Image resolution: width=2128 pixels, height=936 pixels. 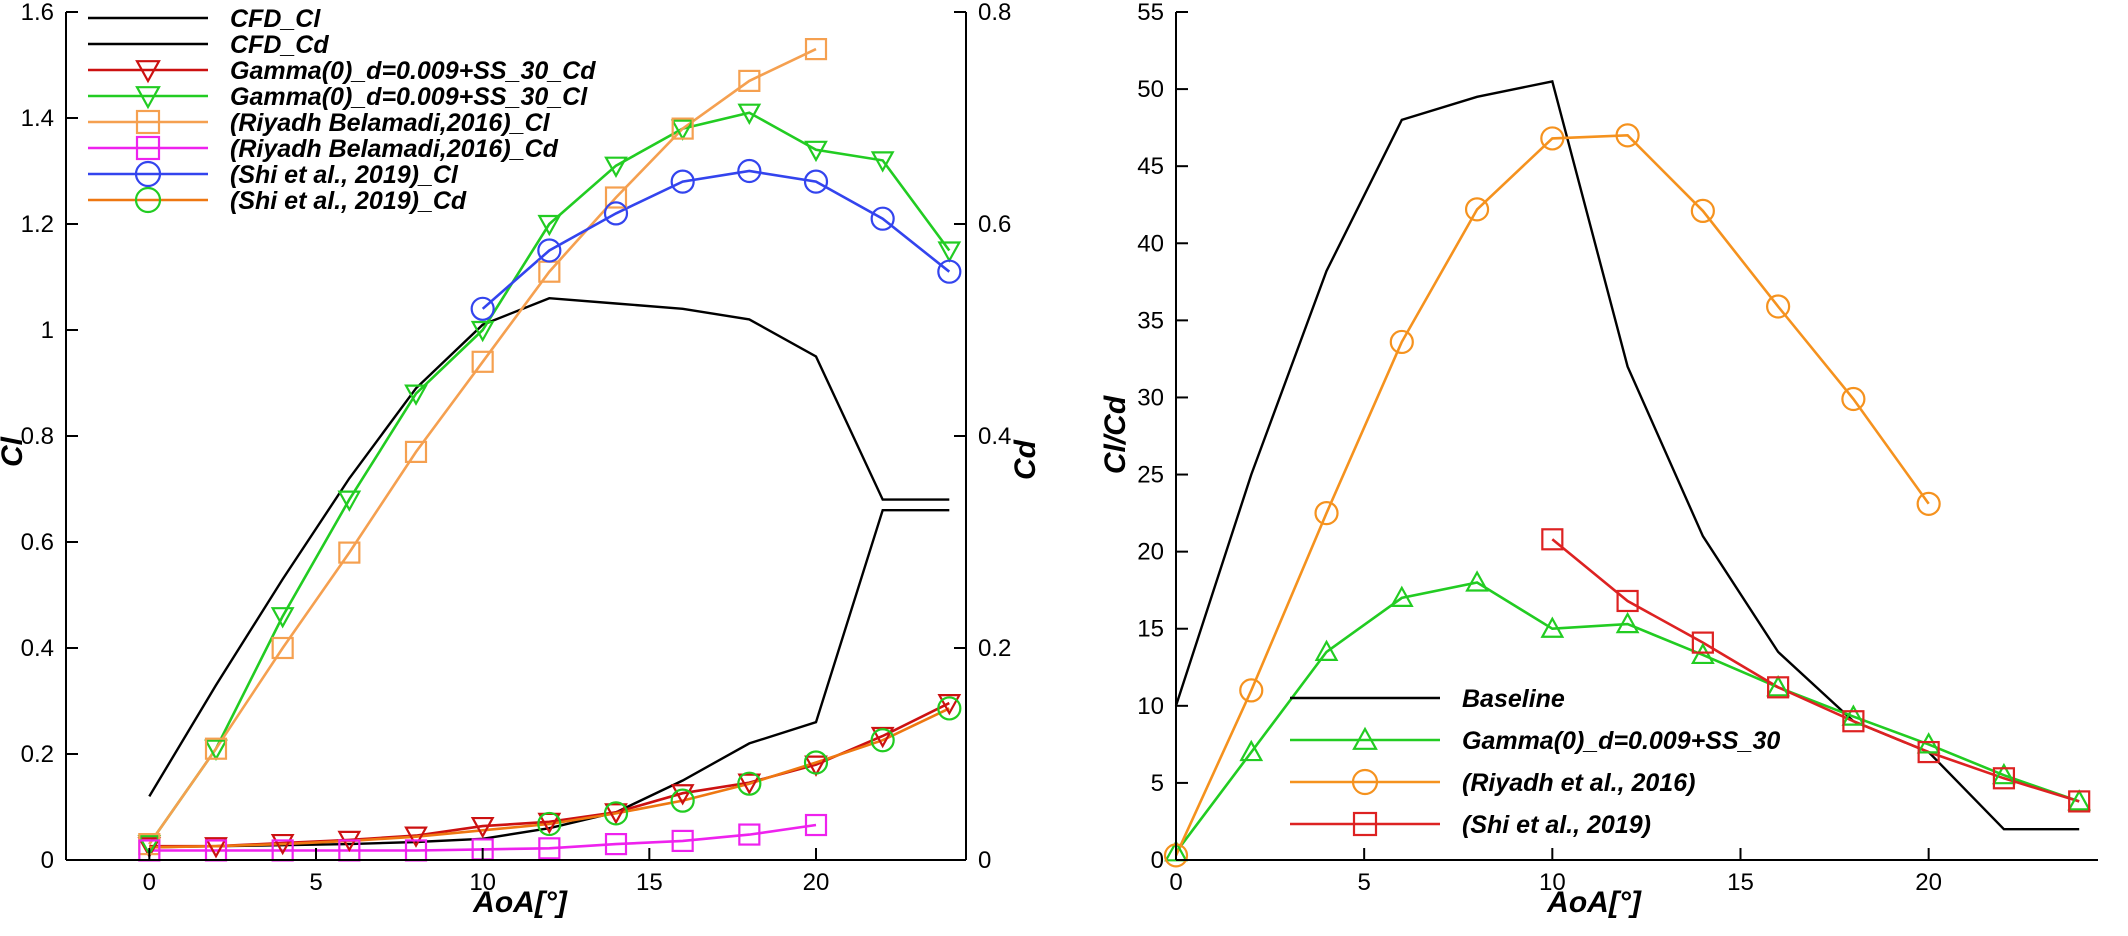 I want to click on legend-label-shi-et-al-2019-cl: (Shi et al., 2019)_Cl, so click(x=344, y=175).